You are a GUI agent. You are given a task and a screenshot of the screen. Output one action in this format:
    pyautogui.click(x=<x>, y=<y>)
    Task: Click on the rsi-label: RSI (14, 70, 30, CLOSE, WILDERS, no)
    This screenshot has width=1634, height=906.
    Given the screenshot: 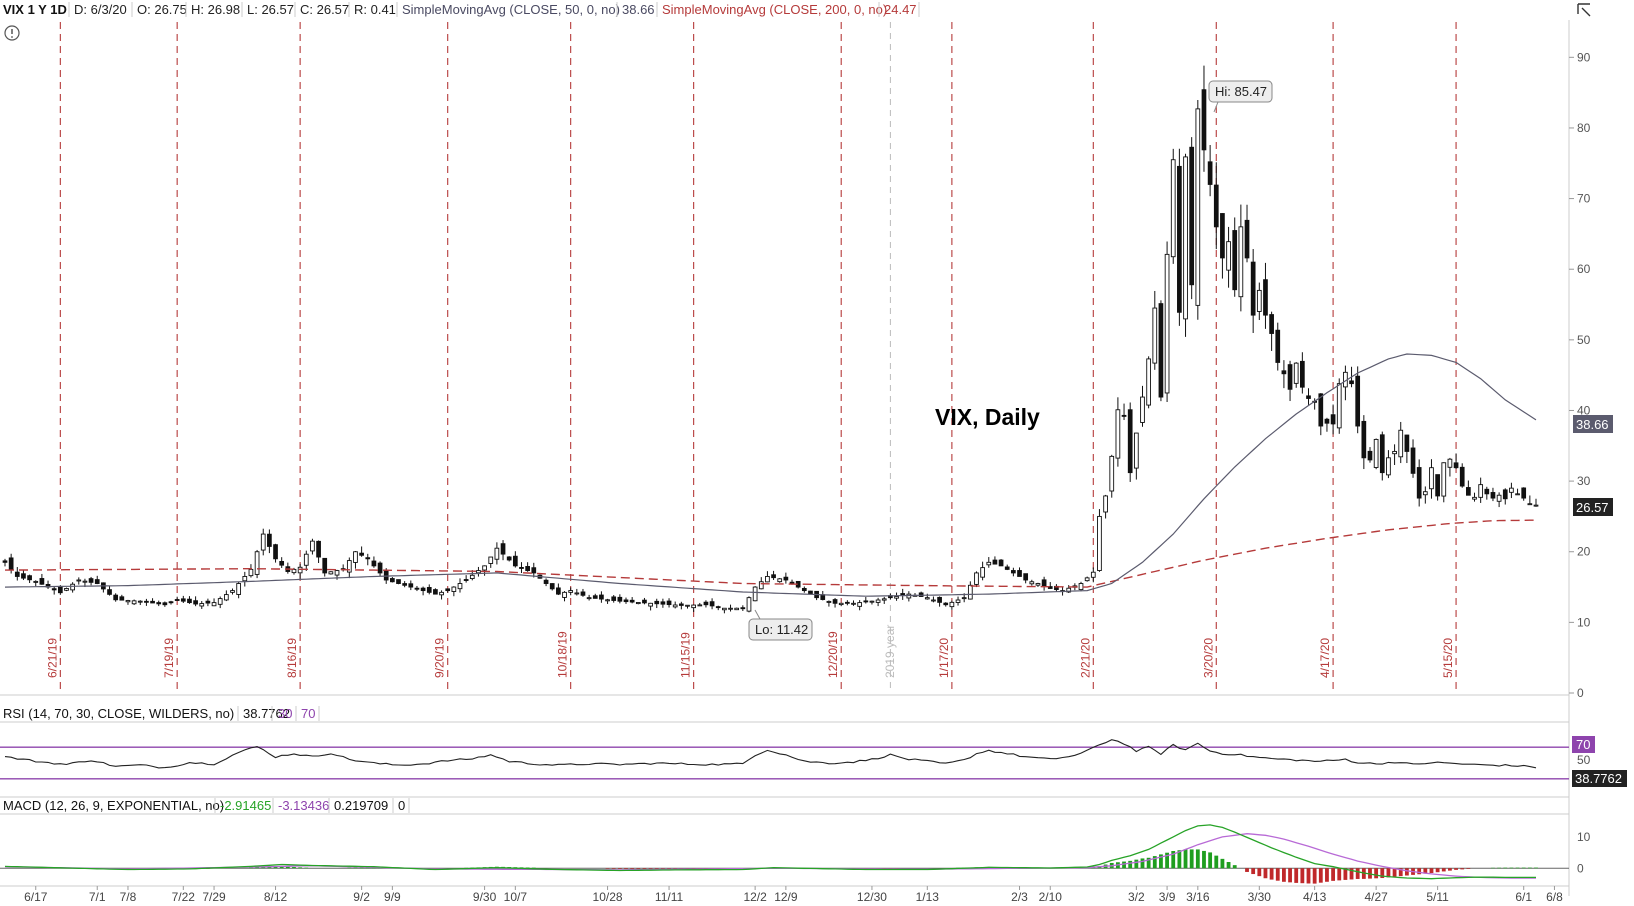 What is the action you would take?
    pyautogui.click(x=118, y=713)
    